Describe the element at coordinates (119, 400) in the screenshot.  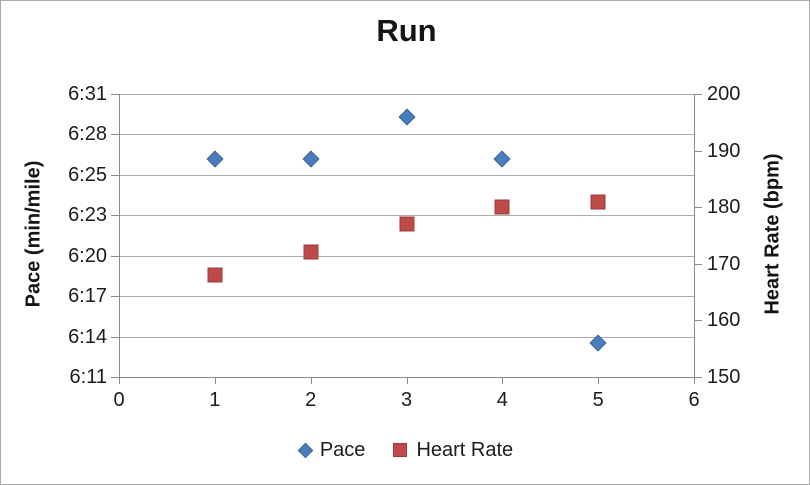
I see `x-axis-tick-label: 0` at that location.